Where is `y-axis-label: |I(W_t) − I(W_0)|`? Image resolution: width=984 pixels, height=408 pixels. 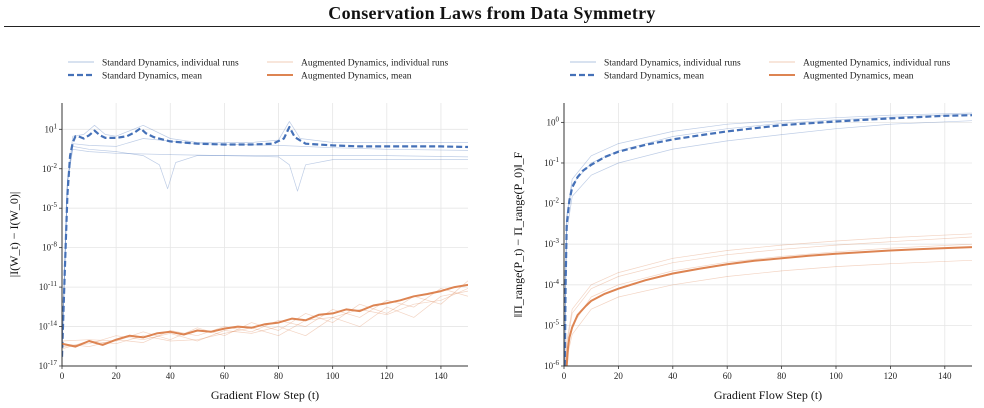
y-axis-label: |I(W_t) − I(W_0)| is located at coordinates (14, 235).